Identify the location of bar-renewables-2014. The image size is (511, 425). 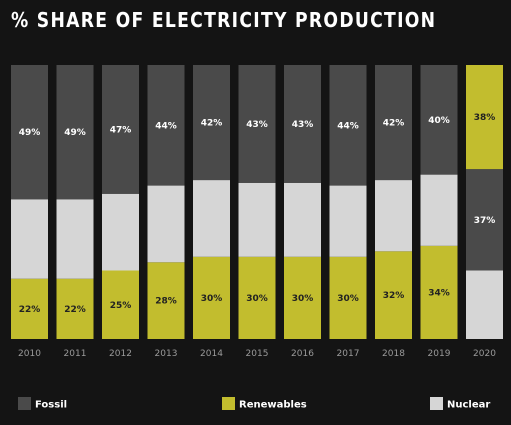
(211, 297).